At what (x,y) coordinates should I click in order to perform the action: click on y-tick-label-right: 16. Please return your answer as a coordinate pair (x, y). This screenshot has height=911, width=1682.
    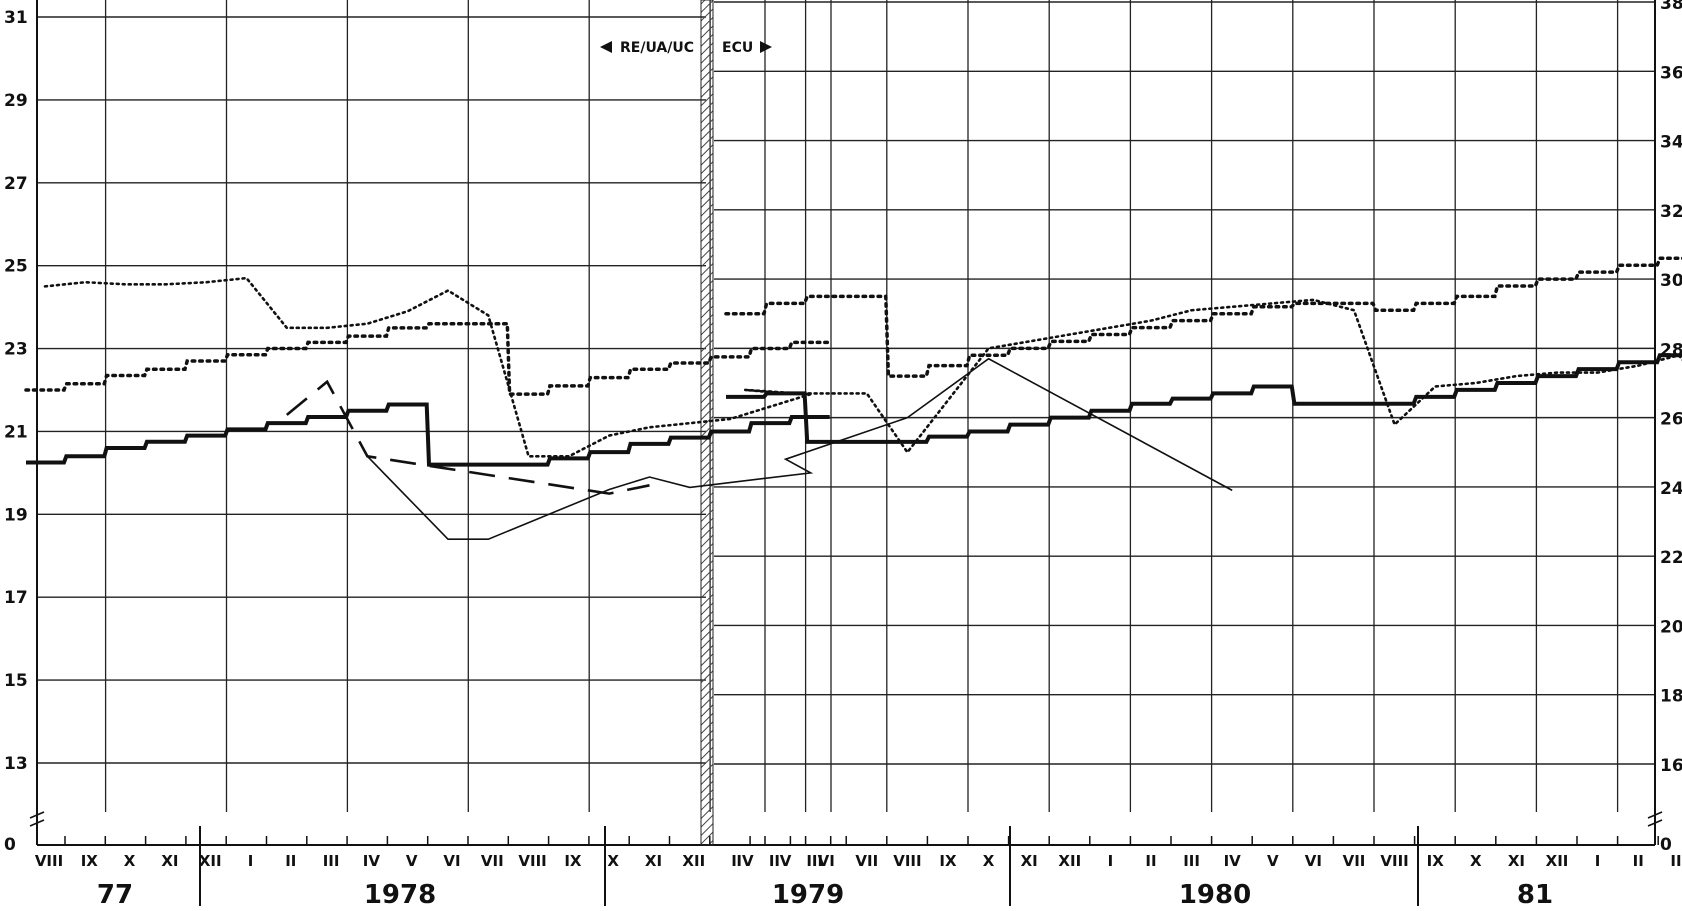
    Looking at the image, I should click on (1671, 766).